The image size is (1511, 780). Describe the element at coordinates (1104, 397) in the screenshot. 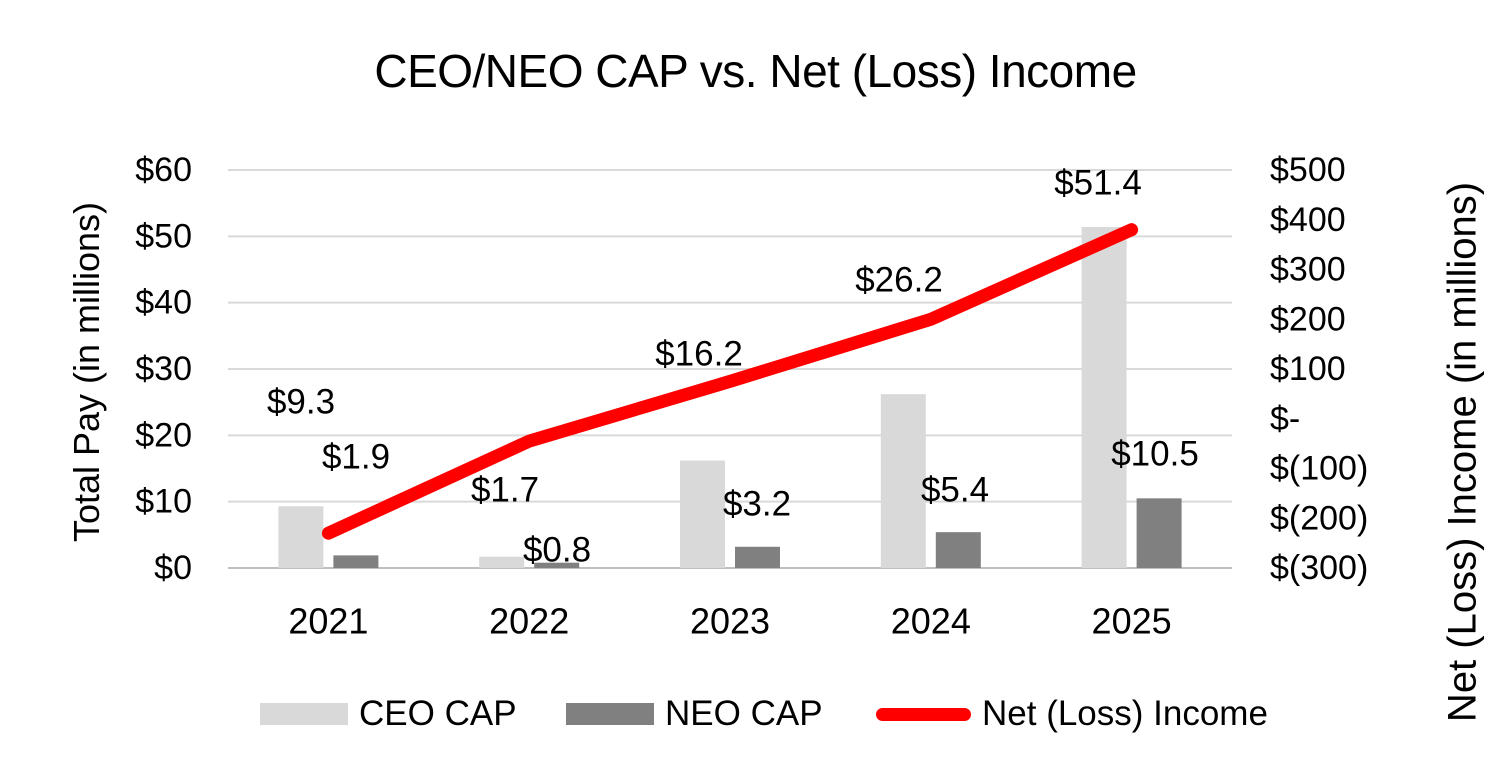

I see `bar-ceo-cap-2025` at that location.